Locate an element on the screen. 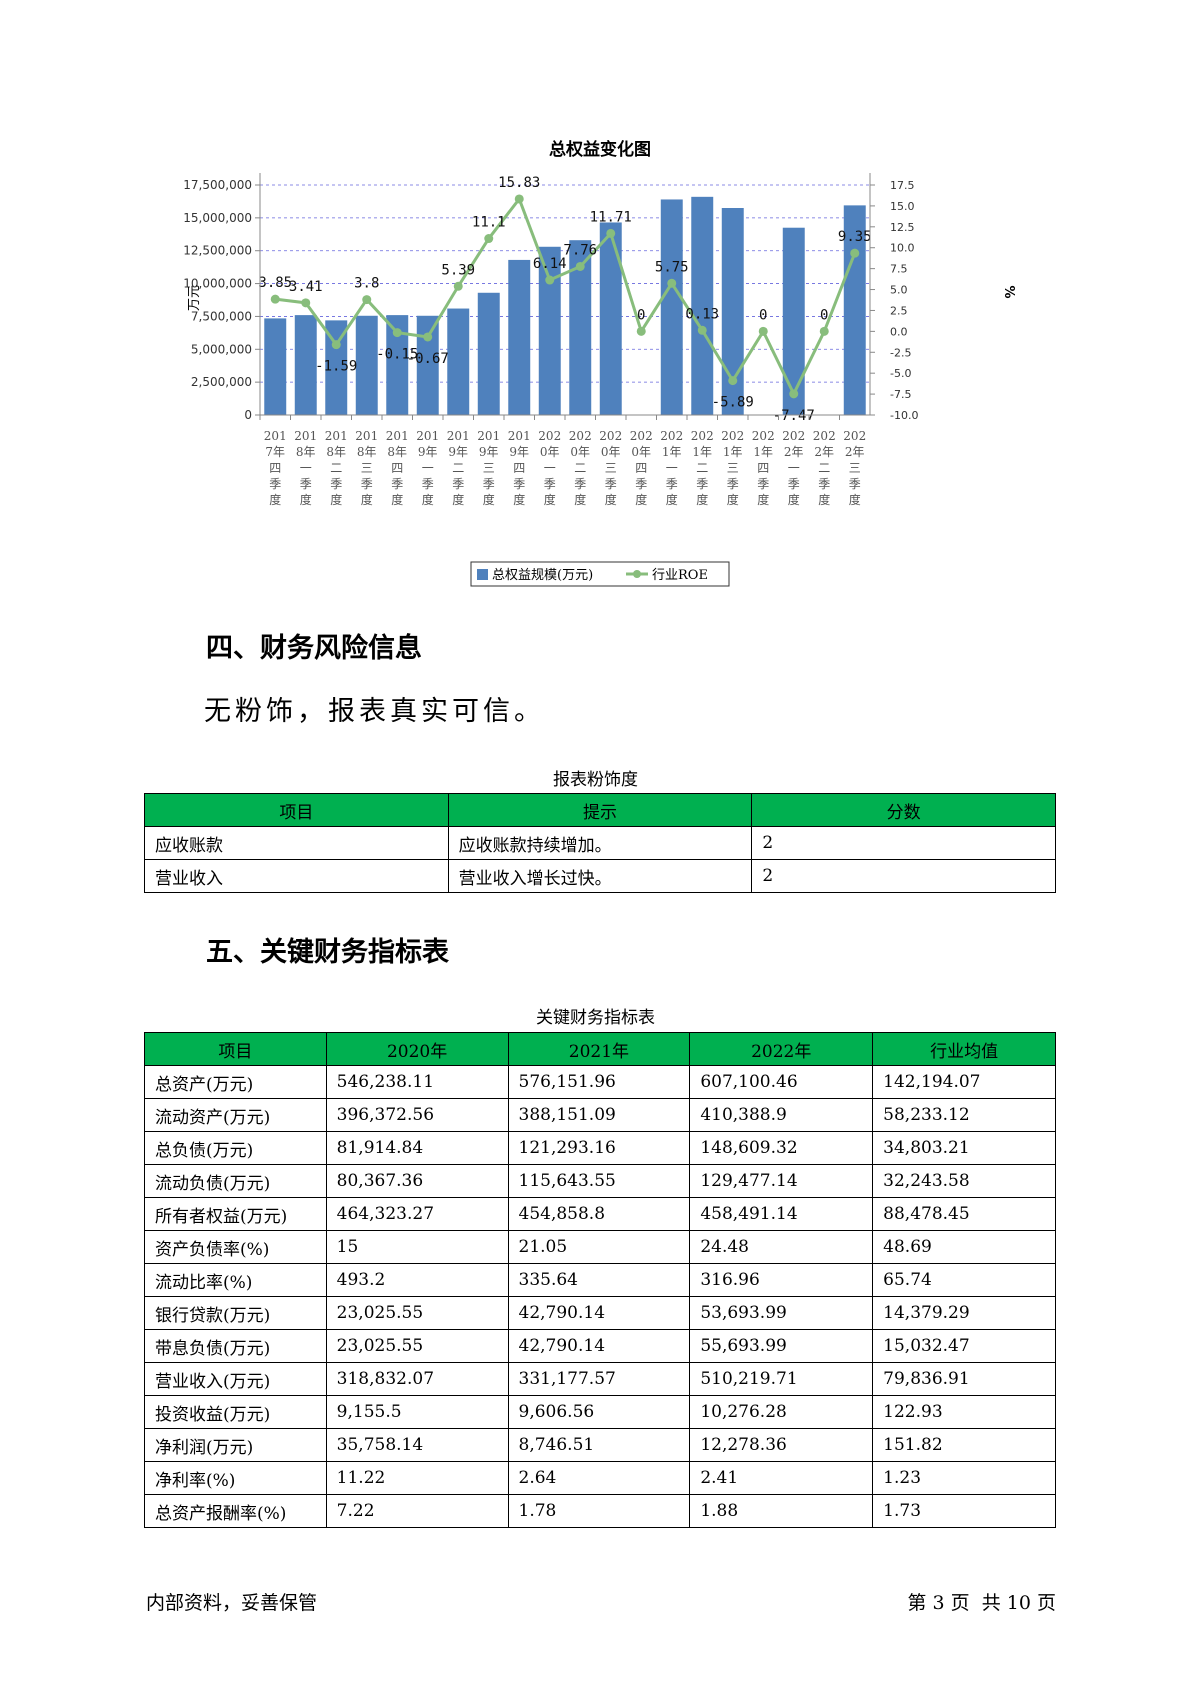 The width and height of the screenshot is (1191, 1684). y2-tick-label: 7.5 is located at coordinates (899, 269).